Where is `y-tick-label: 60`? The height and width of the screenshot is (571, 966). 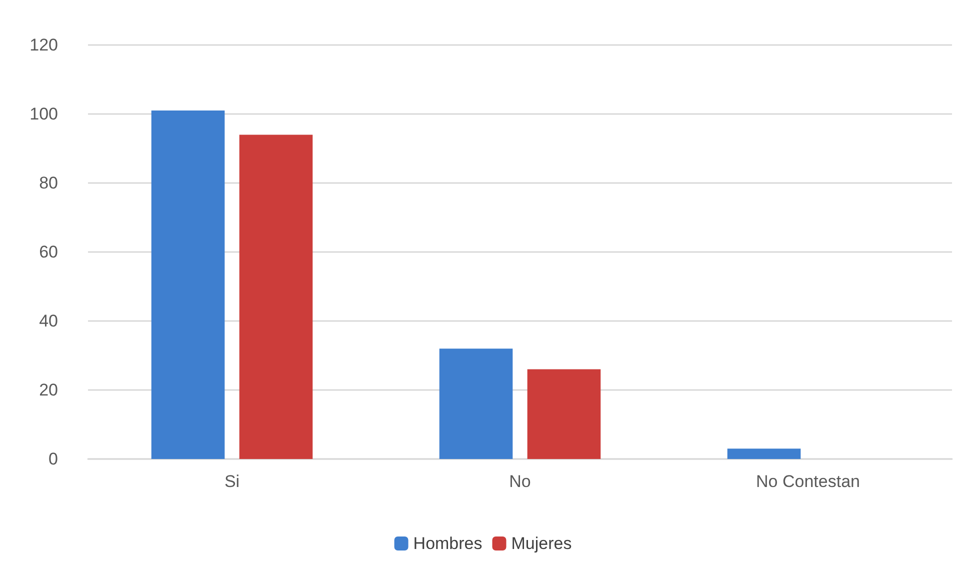 y-tick-label: 60 is located at coordinates (48, 252).